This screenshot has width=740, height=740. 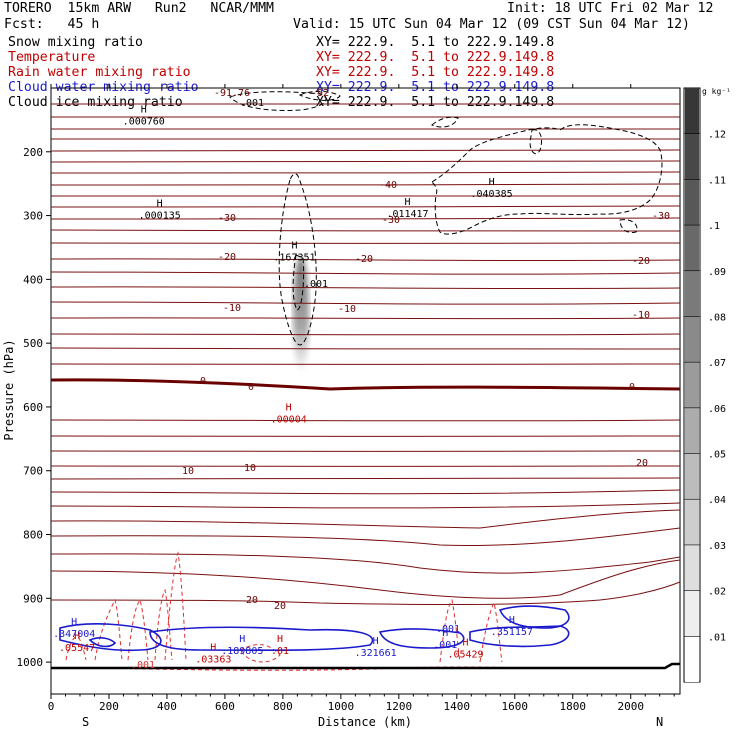 I want to click on colorbar-tick-label: .02, so click(x=717, y=592).